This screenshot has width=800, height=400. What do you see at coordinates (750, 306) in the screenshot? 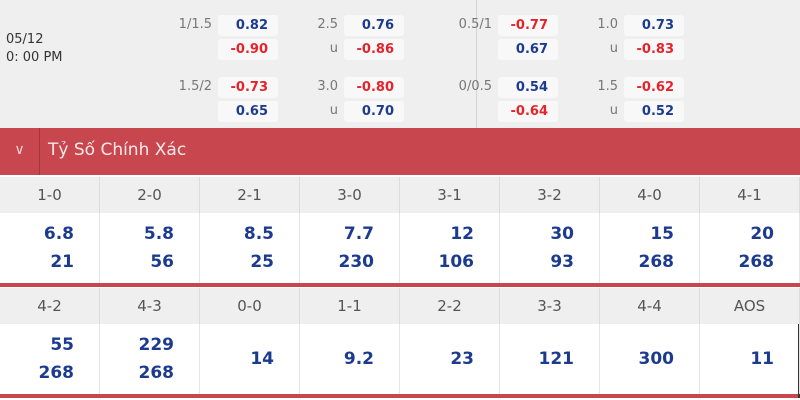
I see `score-label: AOS` at bounding box center [750, 306].